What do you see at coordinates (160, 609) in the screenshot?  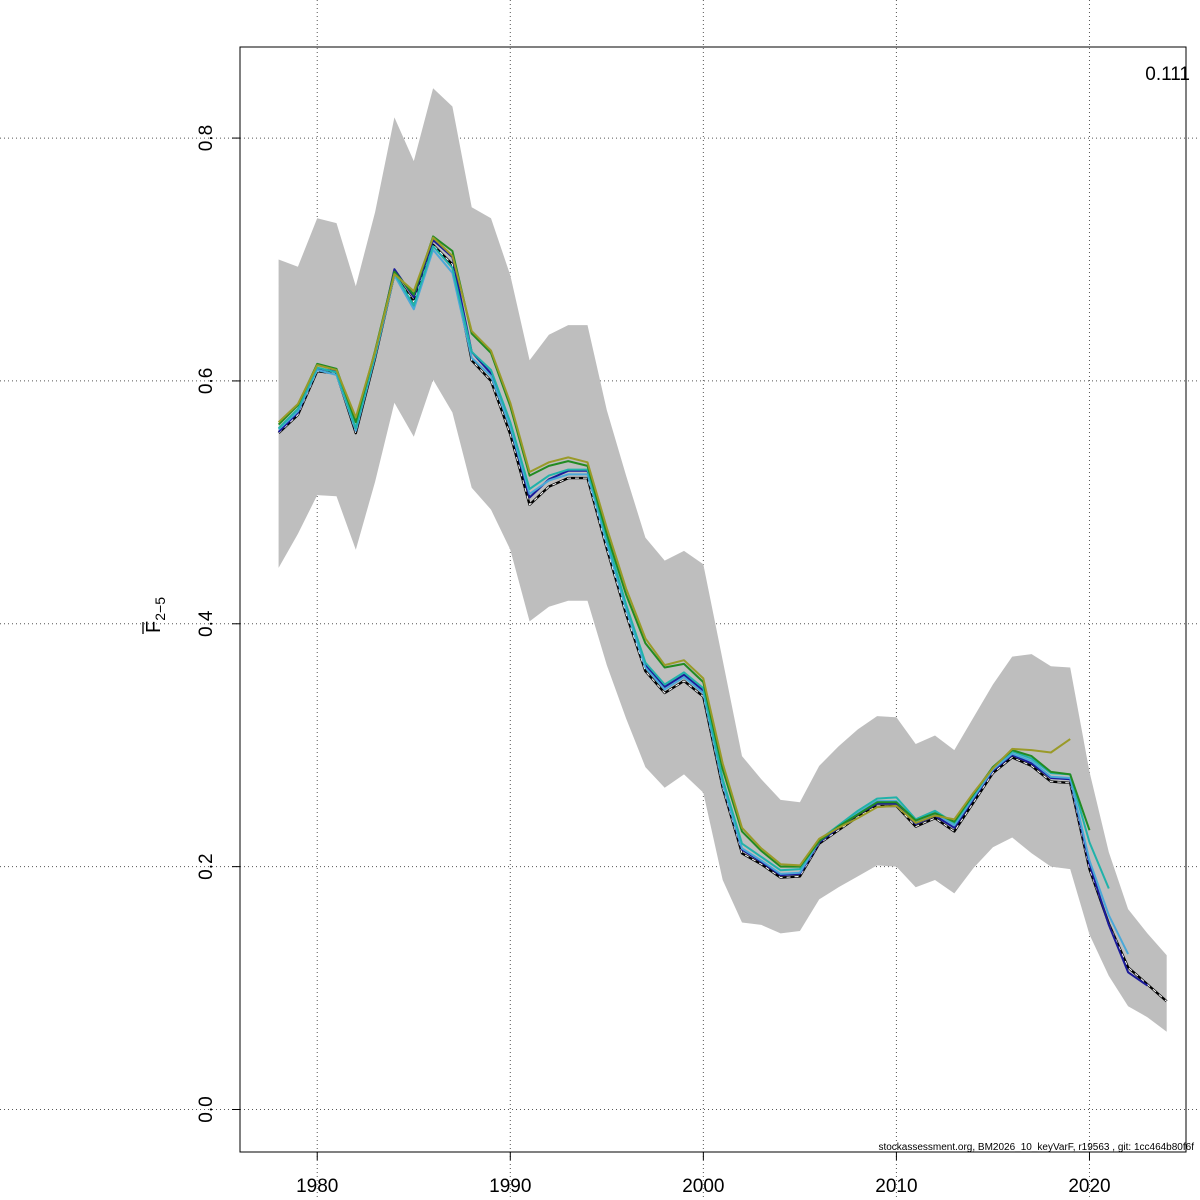 I see `y-axis-label-subscript: 2−5` at bounding box center [160, 609].